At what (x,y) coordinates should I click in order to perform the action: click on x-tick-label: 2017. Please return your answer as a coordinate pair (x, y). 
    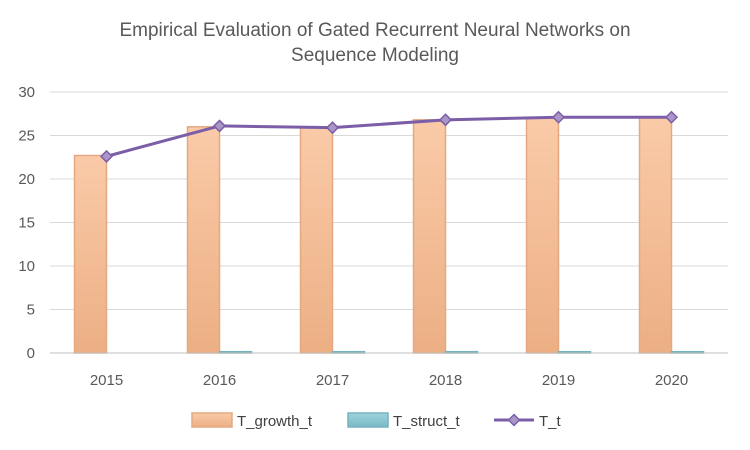
    Looking at the image, I should click on (332, 380).